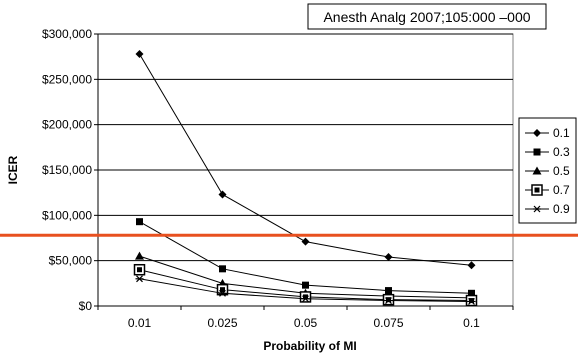 This screenshot has height=356, width=578. Describe the element at coordinates (561, 152) in the screenshot. I see `legend-label: 0.3` at that location.